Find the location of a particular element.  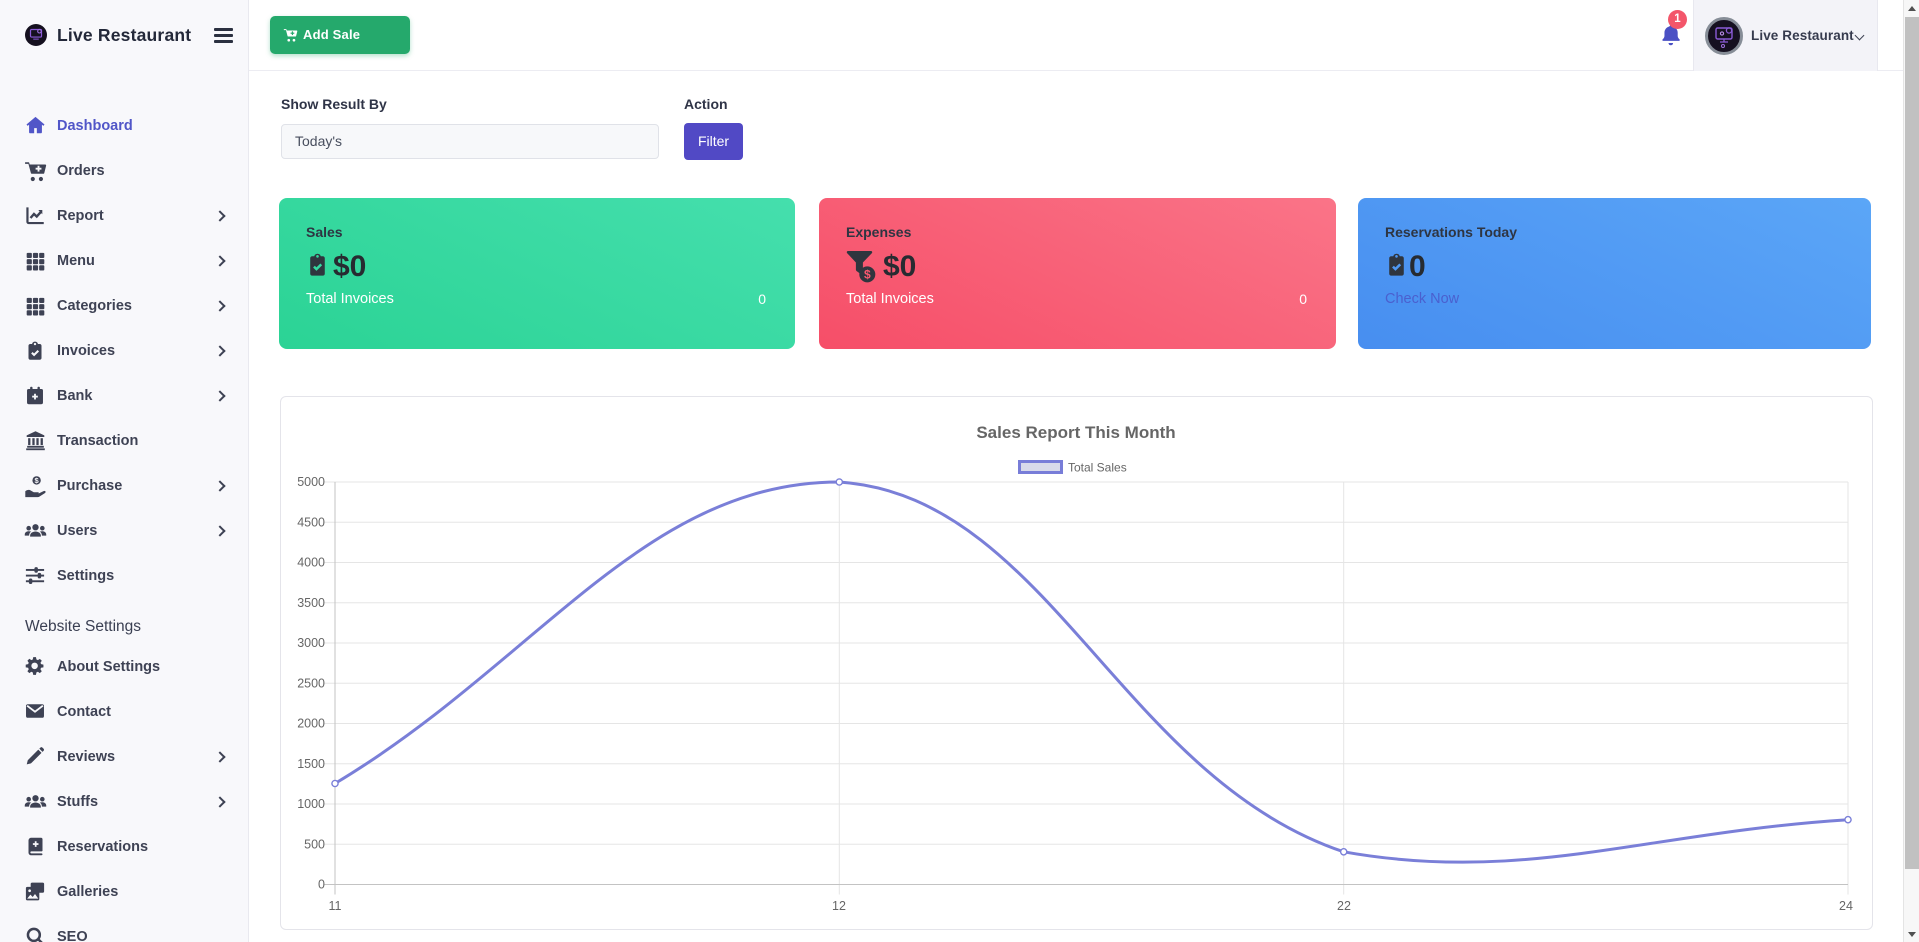

svg-text: 3000 is located at coordinates (311, 643).